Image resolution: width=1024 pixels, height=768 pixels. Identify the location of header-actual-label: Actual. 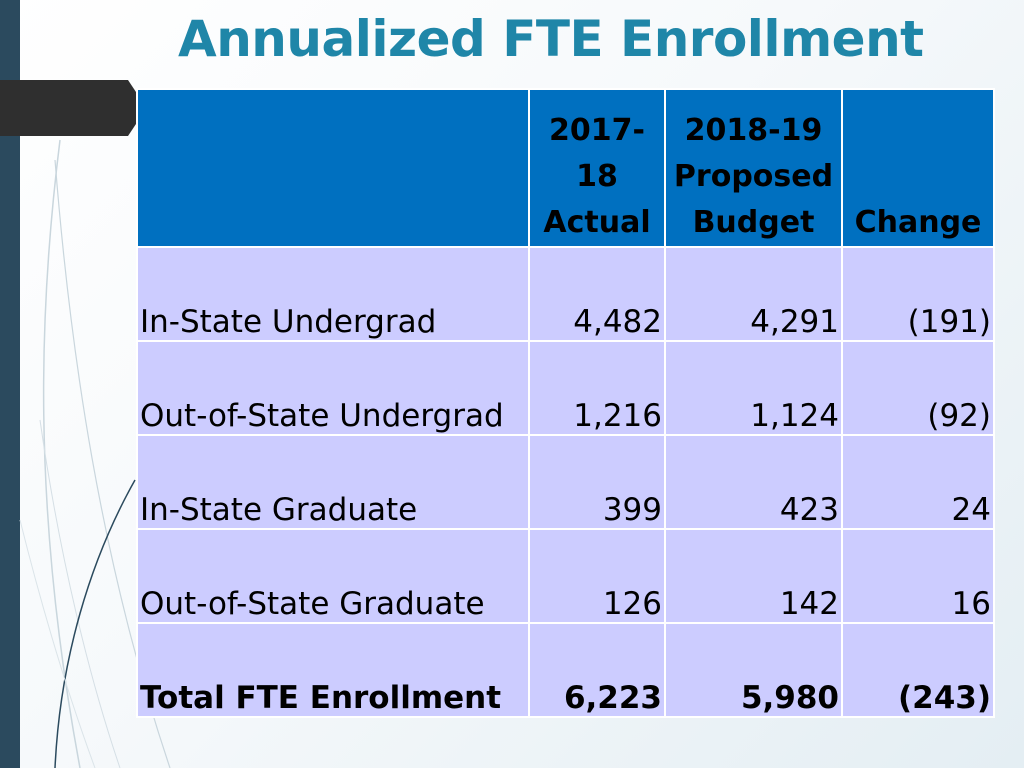
(597, 222).